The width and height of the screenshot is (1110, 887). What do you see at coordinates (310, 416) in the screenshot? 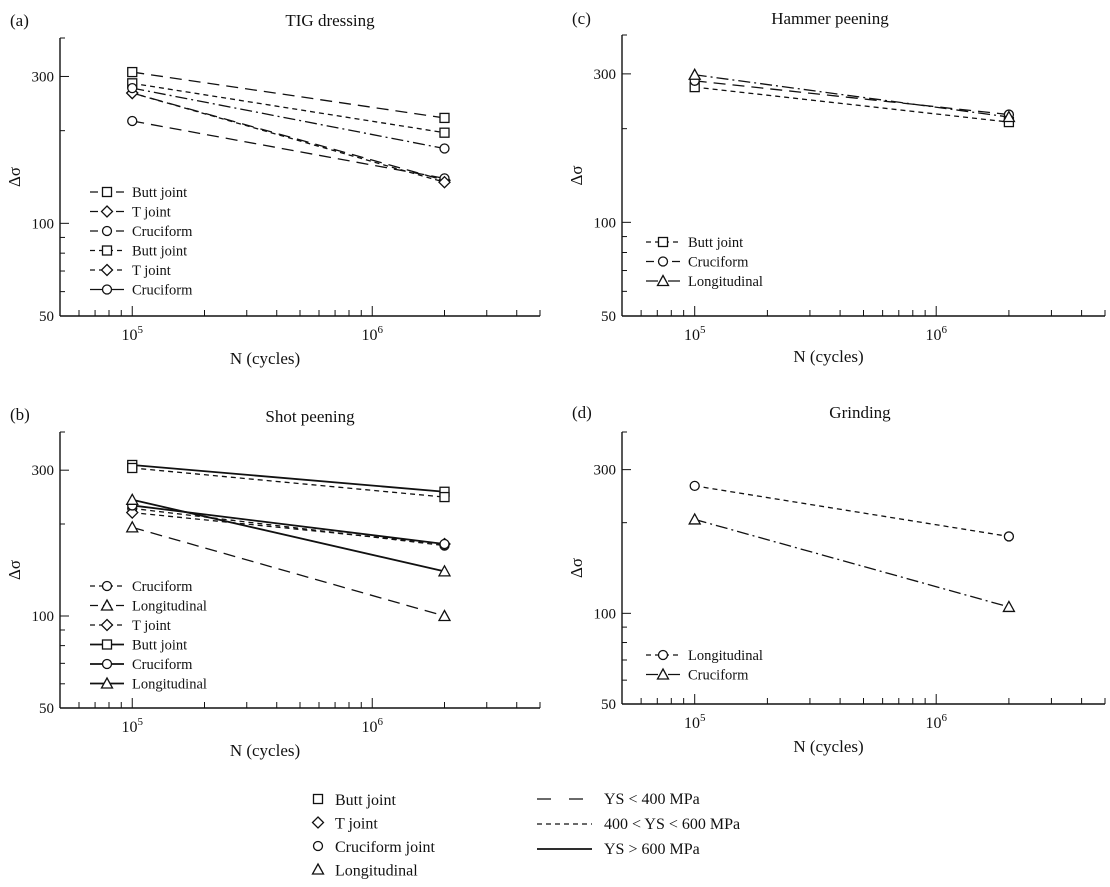
I see `chart-title: Shot peening` at bounding box center [310, 416].